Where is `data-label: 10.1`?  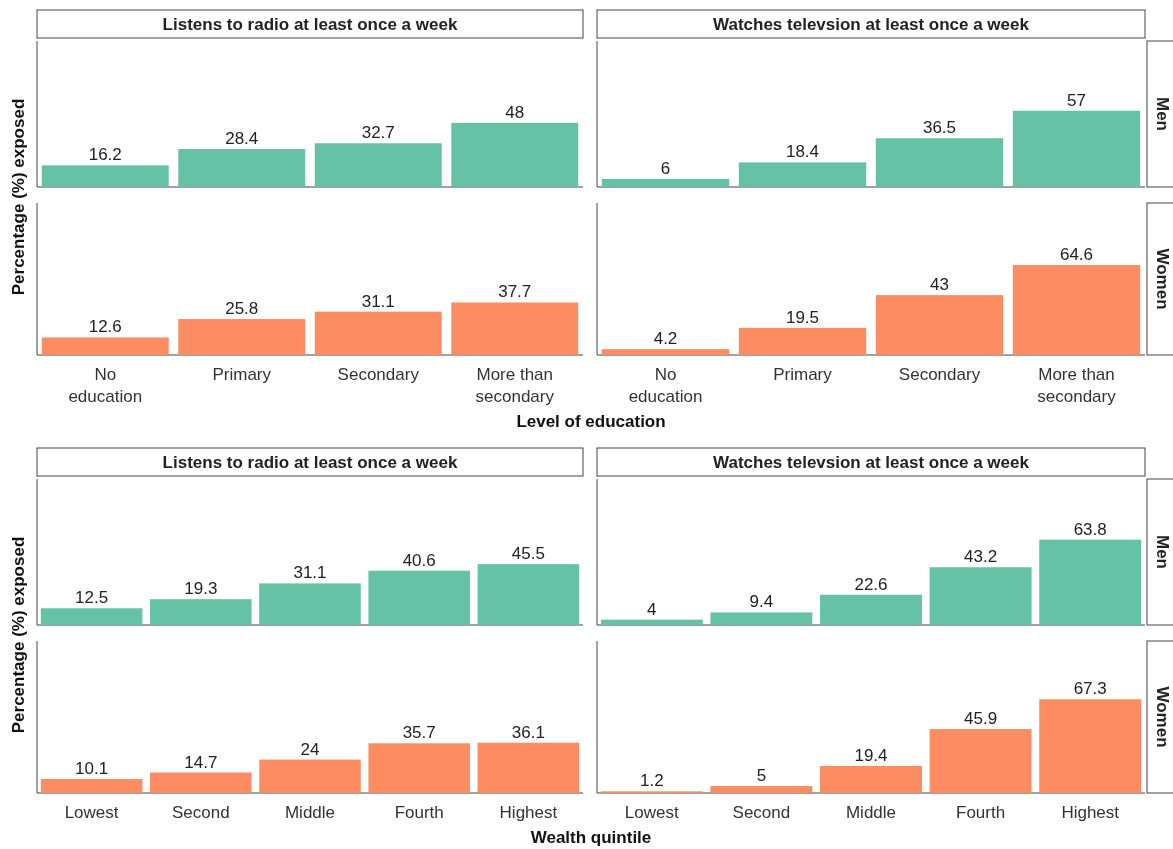 data-label: 10.1 is located at coordinates (92, 768).